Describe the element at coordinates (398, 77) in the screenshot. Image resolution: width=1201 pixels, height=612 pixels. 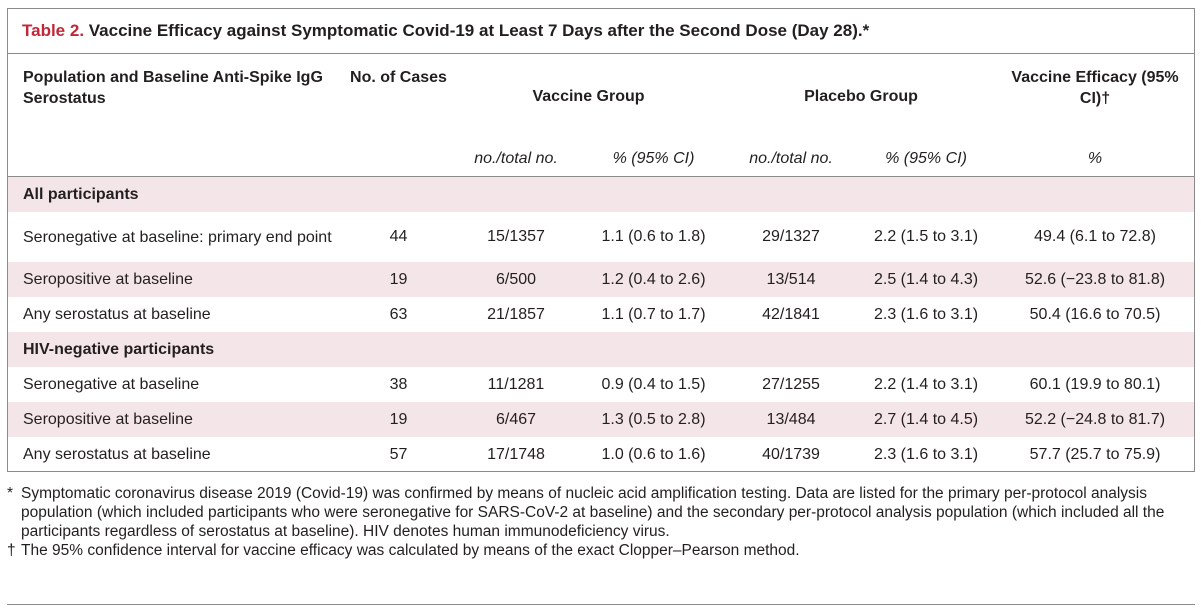
I see `header-cases: No. of Cases` at that location.